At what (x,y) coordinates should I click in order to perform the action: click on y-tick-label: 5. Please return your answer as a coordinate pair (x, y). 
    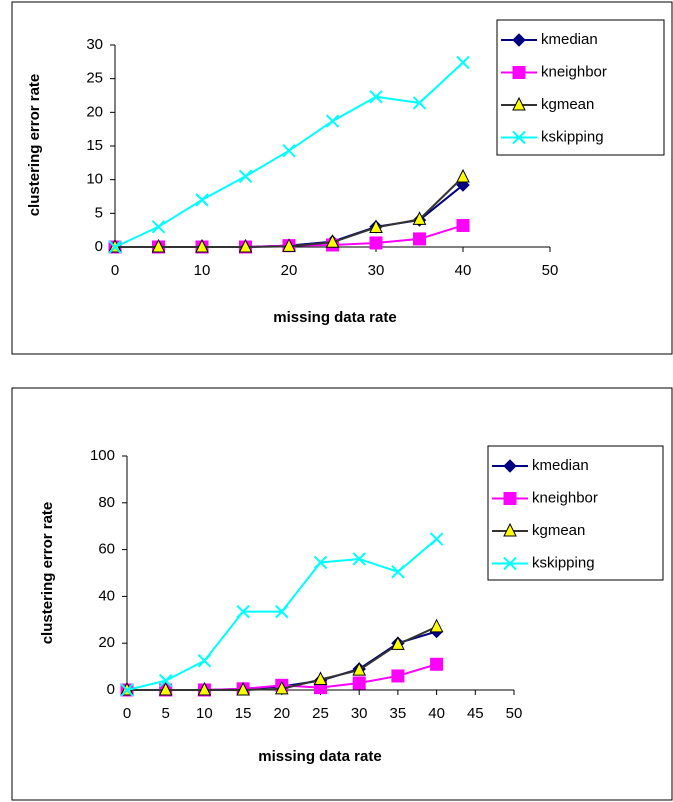
    Looking at the image, I should click on (99, 212).